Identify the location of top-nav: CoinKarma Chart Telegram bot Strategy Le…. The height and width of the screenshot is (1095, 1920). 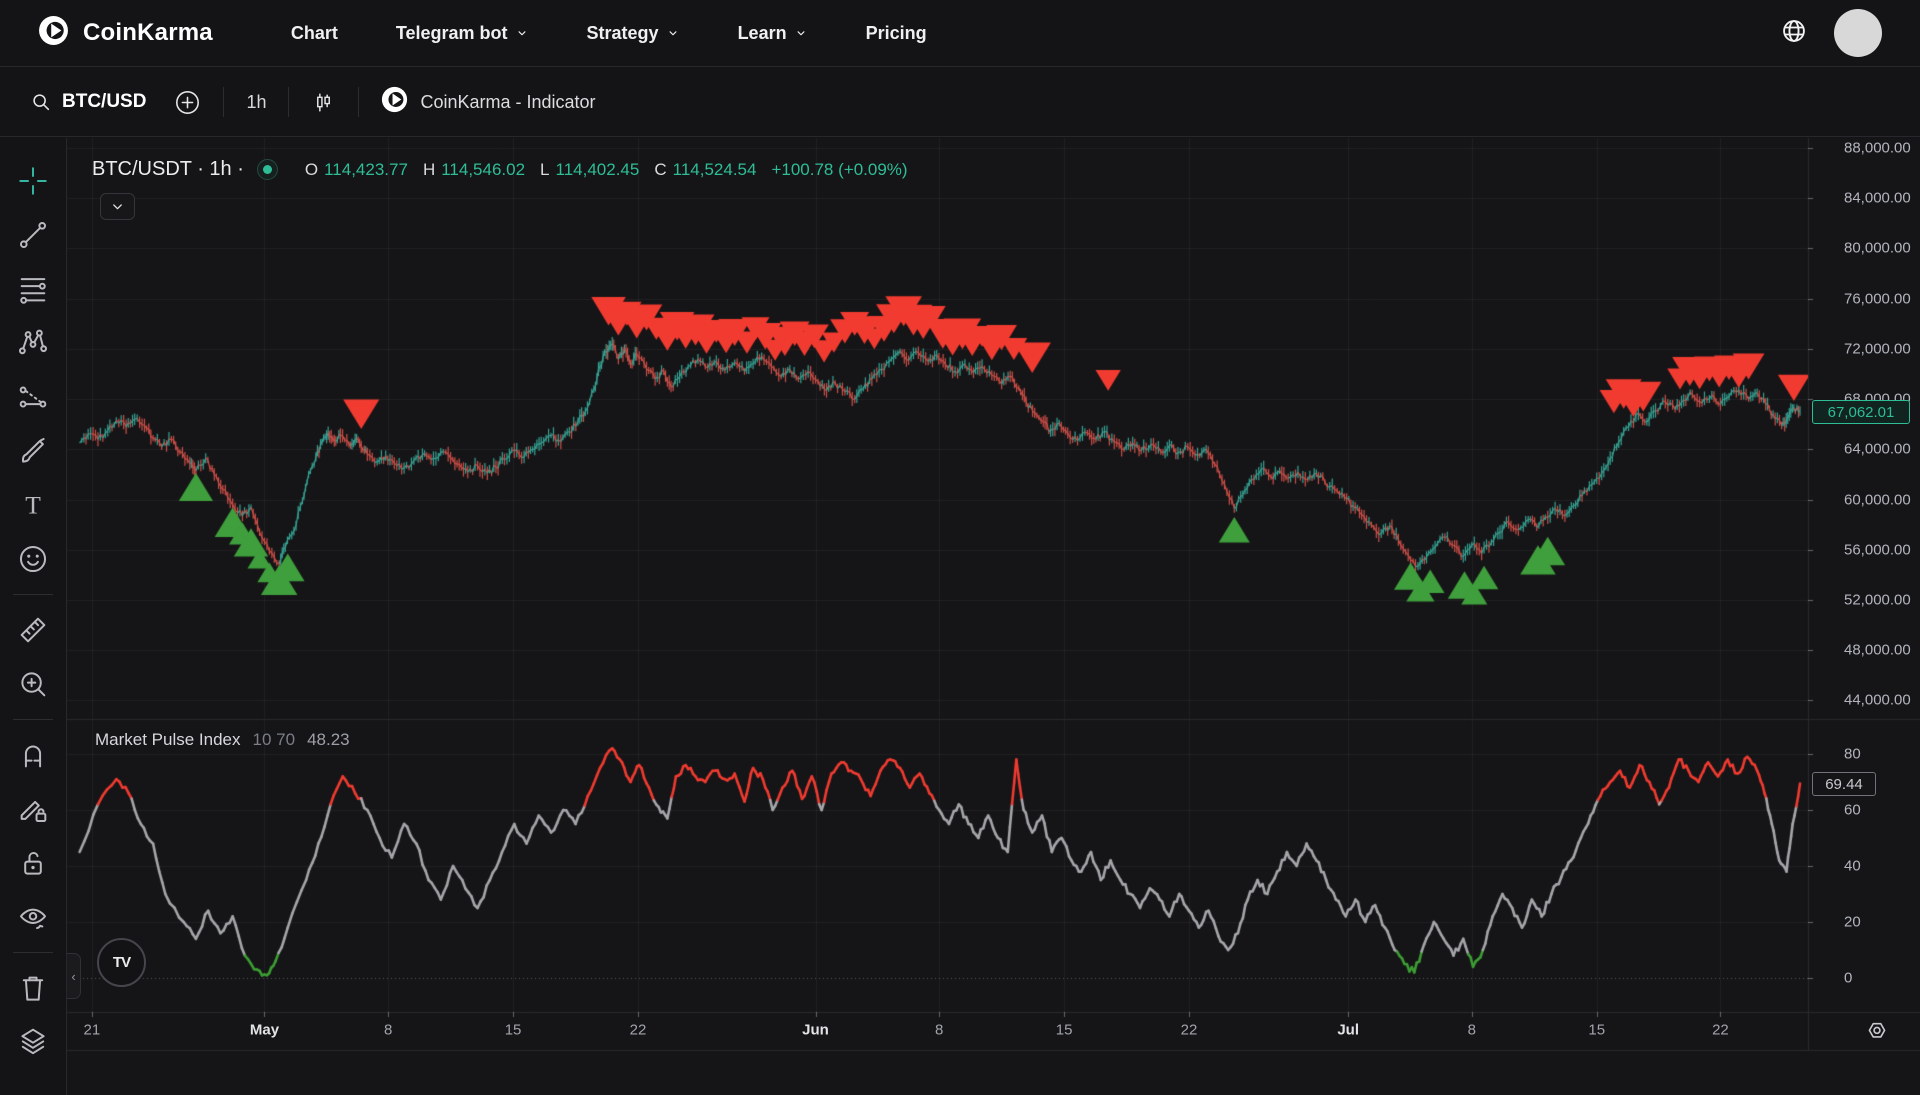
(960, 33).